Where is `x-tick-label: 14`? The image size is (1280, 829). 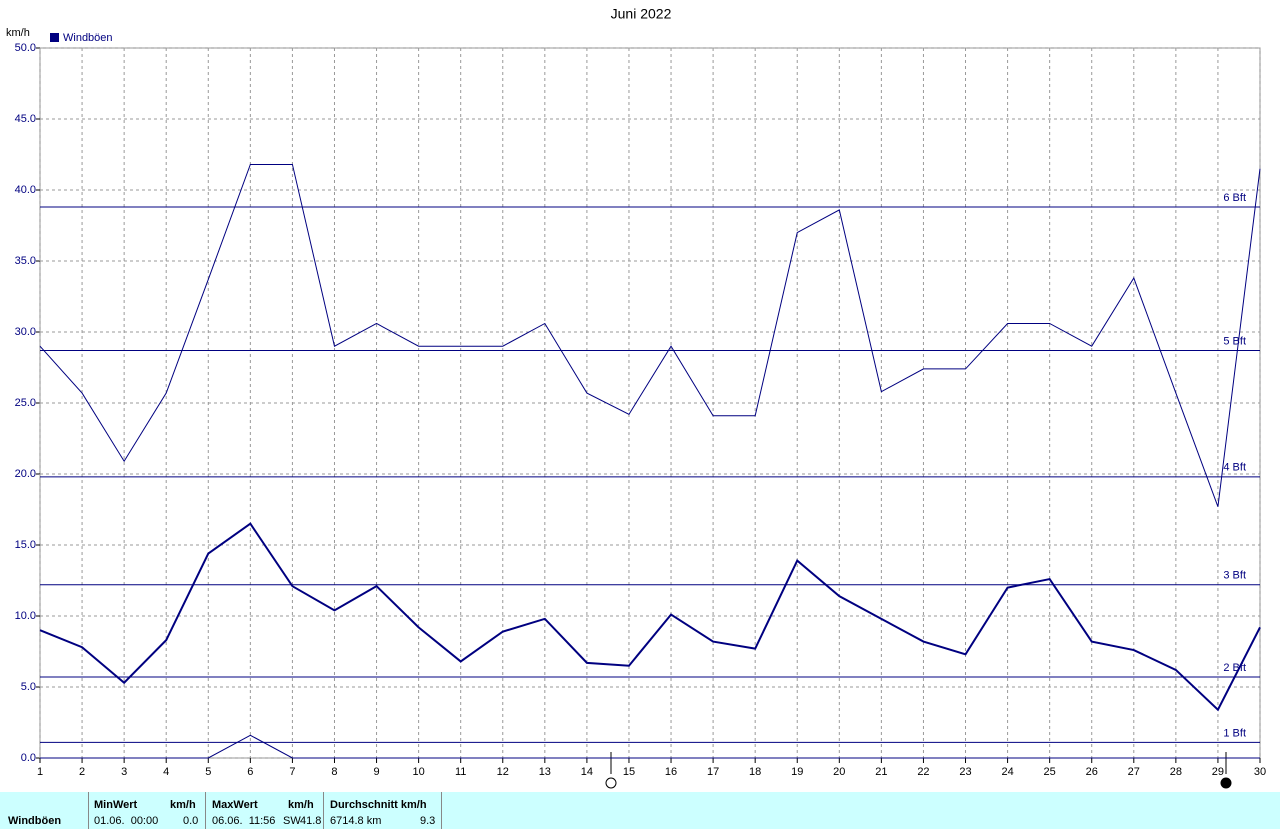 x-tick-label: 14 is located at coordinates (587, 772).